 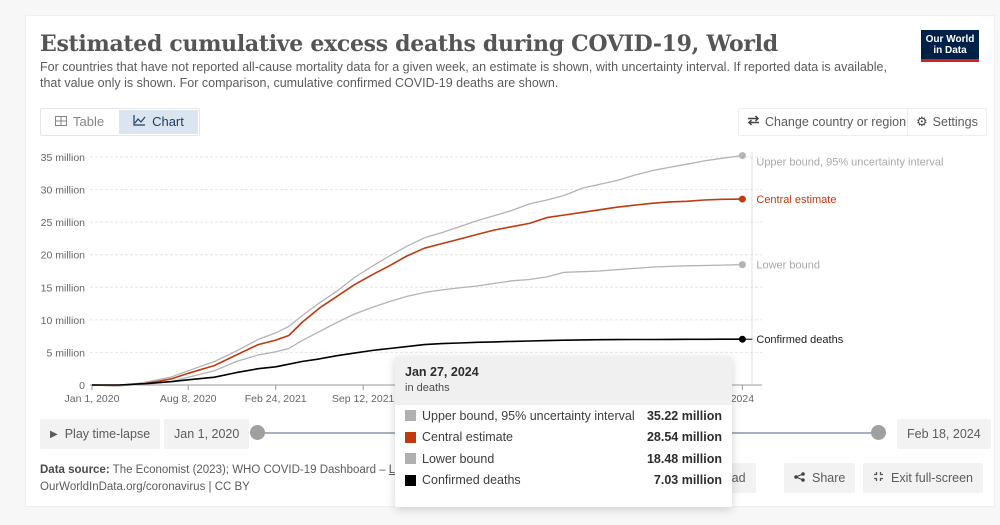 I want to click on view-tabs: Table Chart, so click(x=120, y=122).